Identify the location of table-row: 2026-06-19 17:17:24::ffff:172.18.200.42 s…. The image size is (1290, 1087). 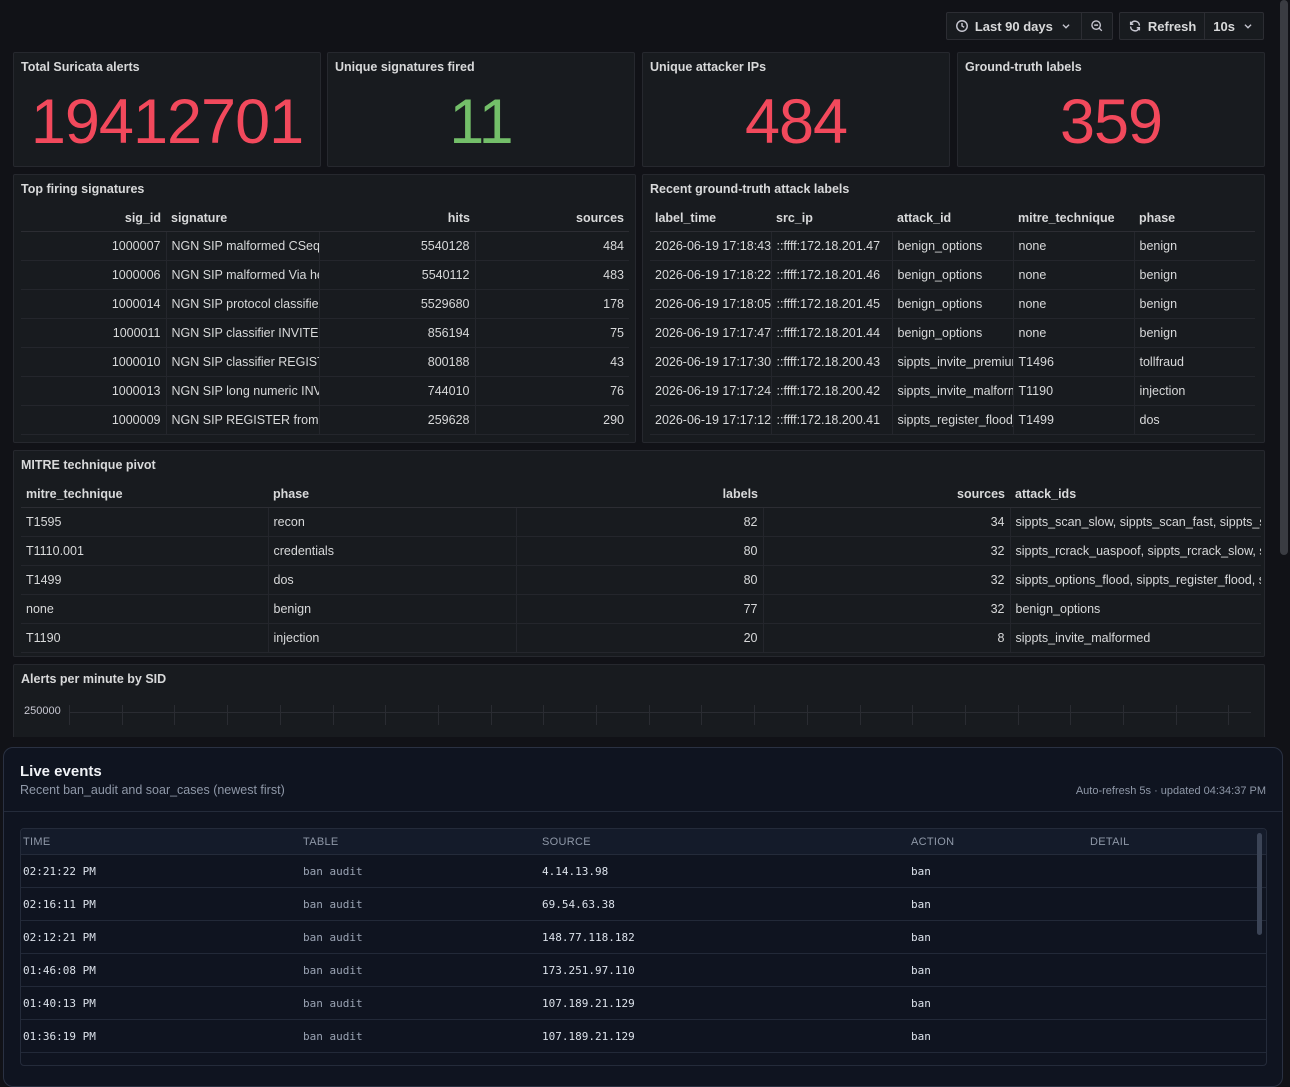
(952, 391).